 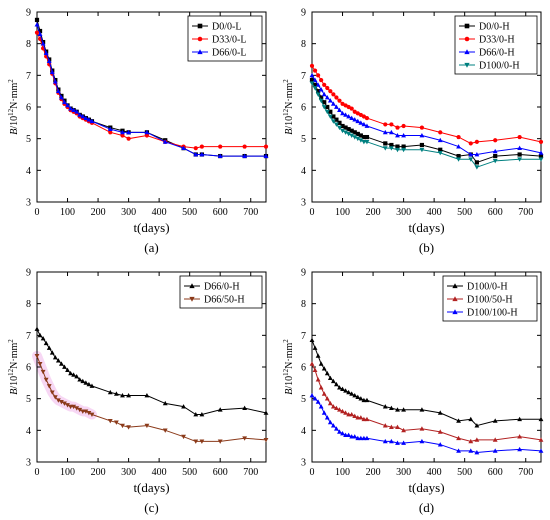 I want to click on legend: D0/0-H D33/0-H D66/0-H D100/0-H, so click(x=496, y=45).